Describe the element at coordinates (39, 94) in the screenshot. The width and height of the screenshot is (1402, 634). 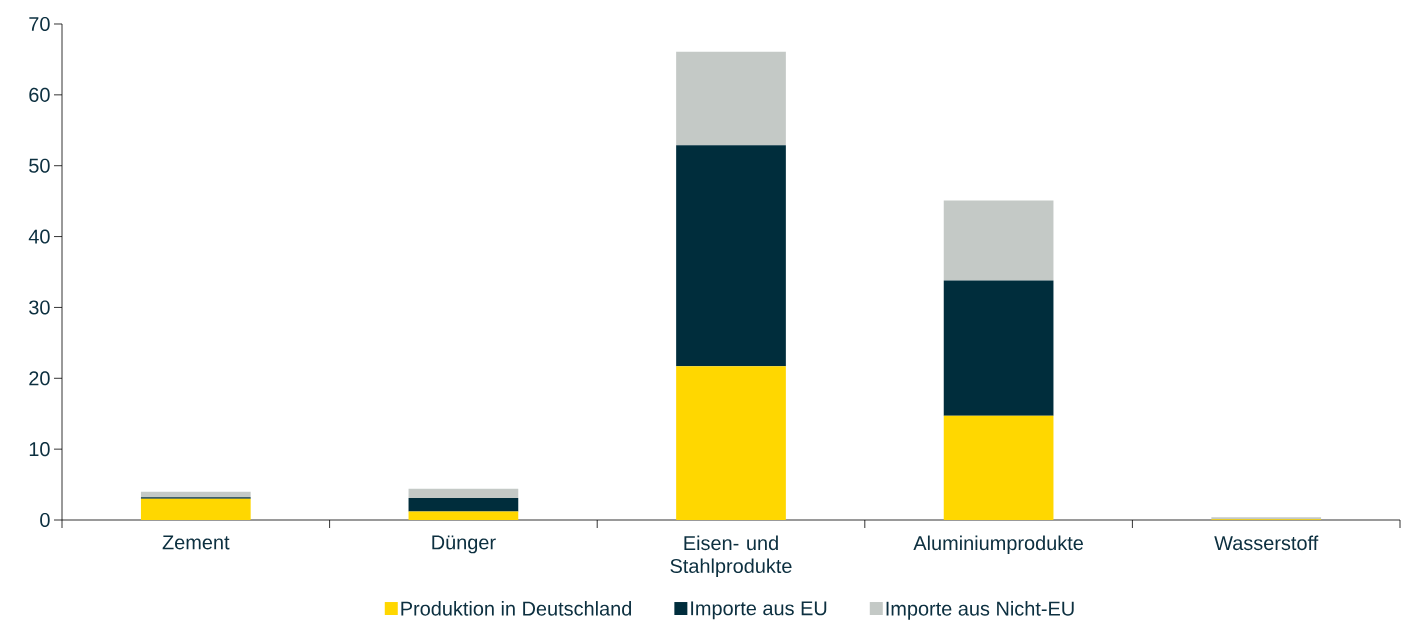
I see `y-tick-label: 60` at that location.